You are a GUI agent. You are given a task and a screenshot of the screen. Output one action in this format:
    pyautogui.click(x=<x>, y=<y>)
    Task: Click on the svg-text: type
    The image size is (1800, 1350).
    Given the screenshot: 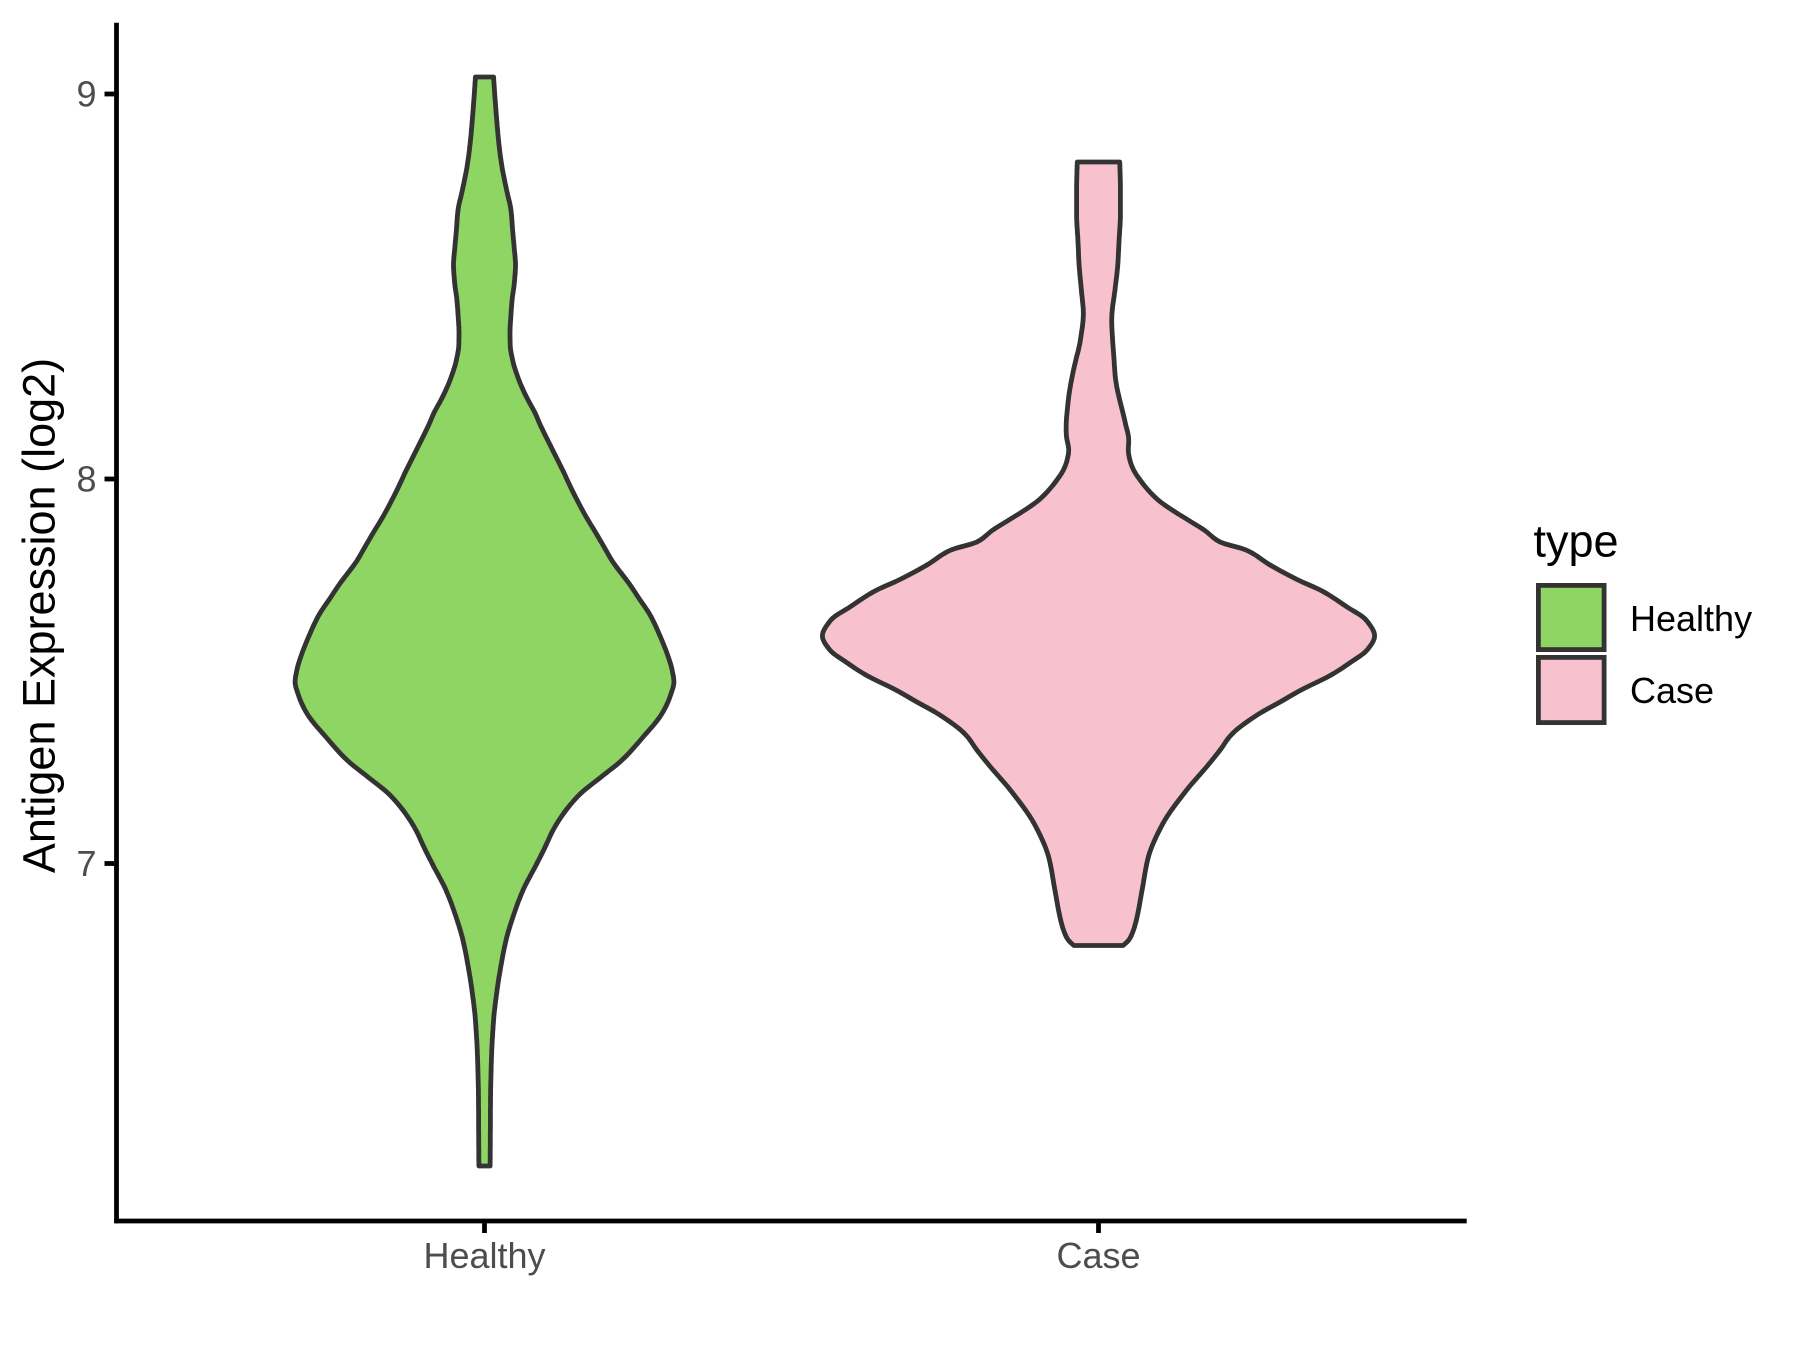 What is the action you would take?
    pyautogui.click(x=1576, y=541)
    